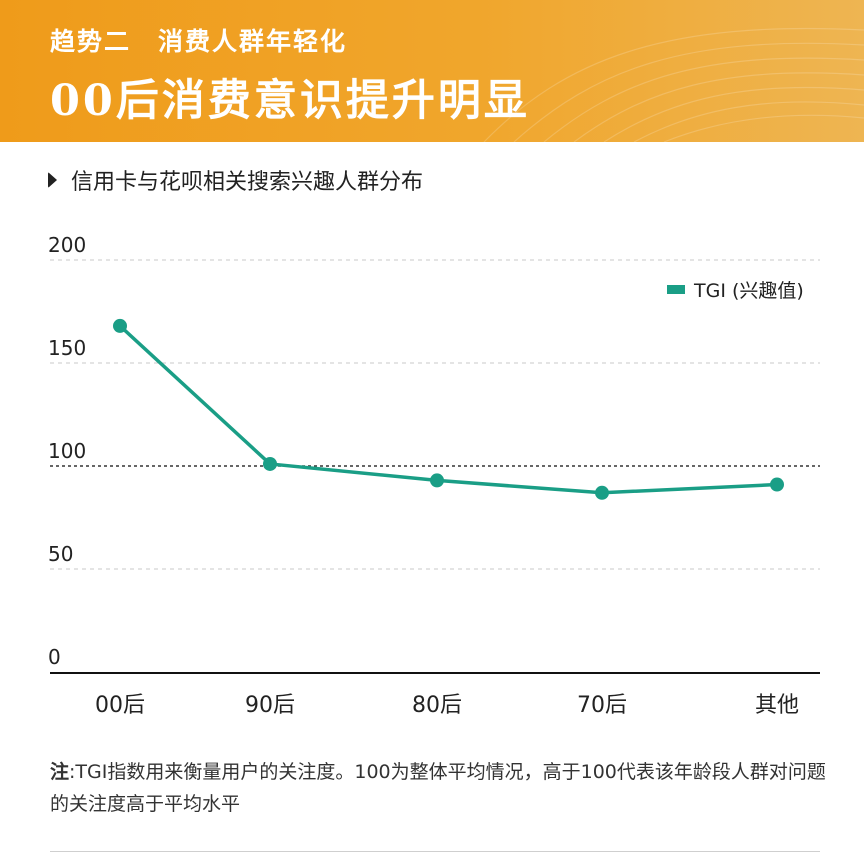  I want to click on y-tick-label: 150, so click(67, 348).